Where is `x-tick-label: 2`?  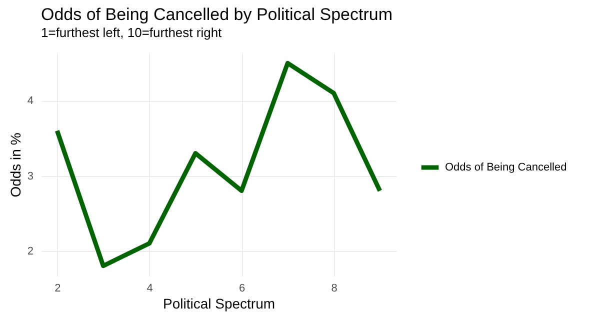
x-tick-label: 2 is located at coordinates (57, 288).